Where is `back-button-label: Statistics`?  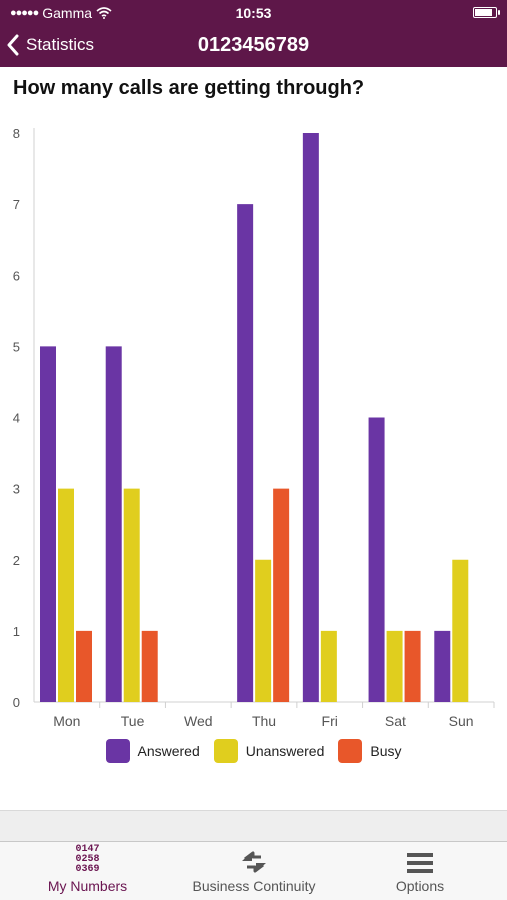 back-button-label: Statistics is located at coordinates (60, 44).